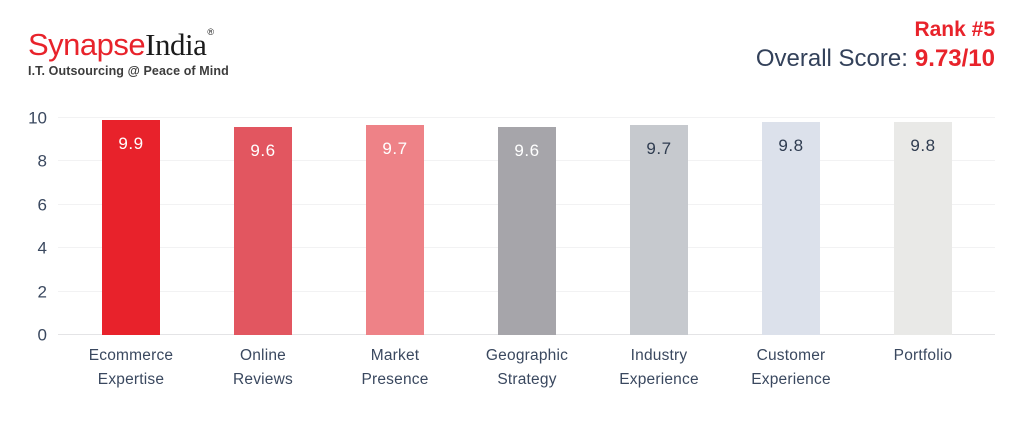  Describe the element at coordinates (263, 230) in the screenshot. I see `bar-online-reviews: 9.6` at that location.